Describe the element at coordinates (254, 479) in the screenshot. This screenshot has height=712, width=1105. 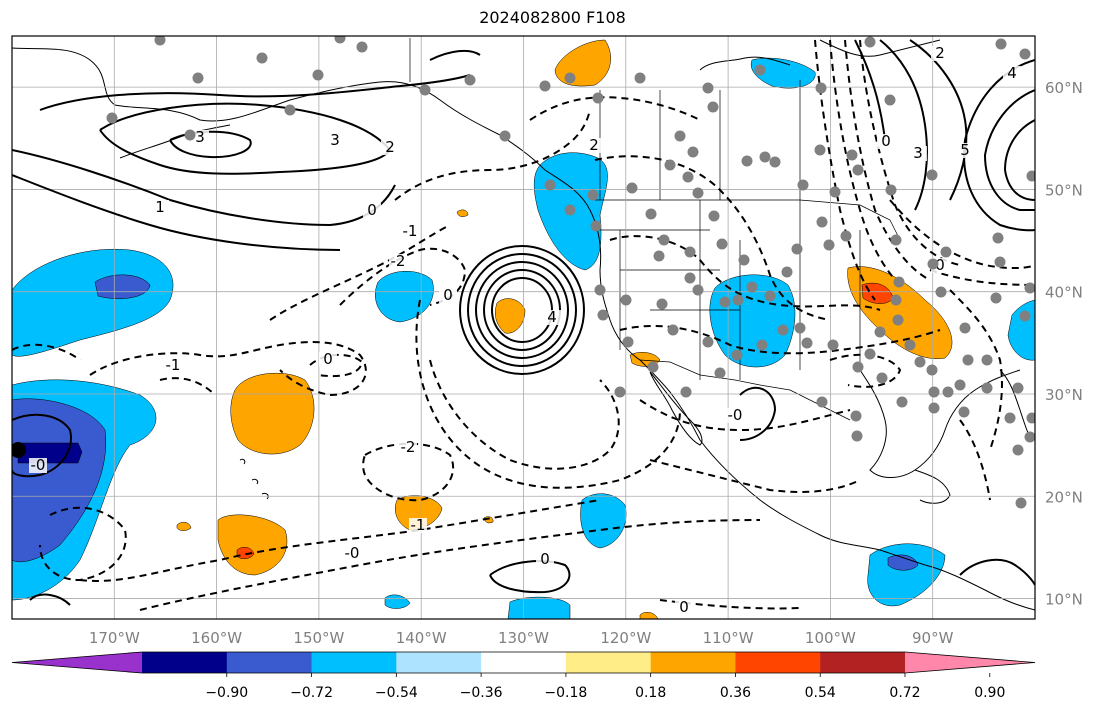
I see `hawaii` at that location.